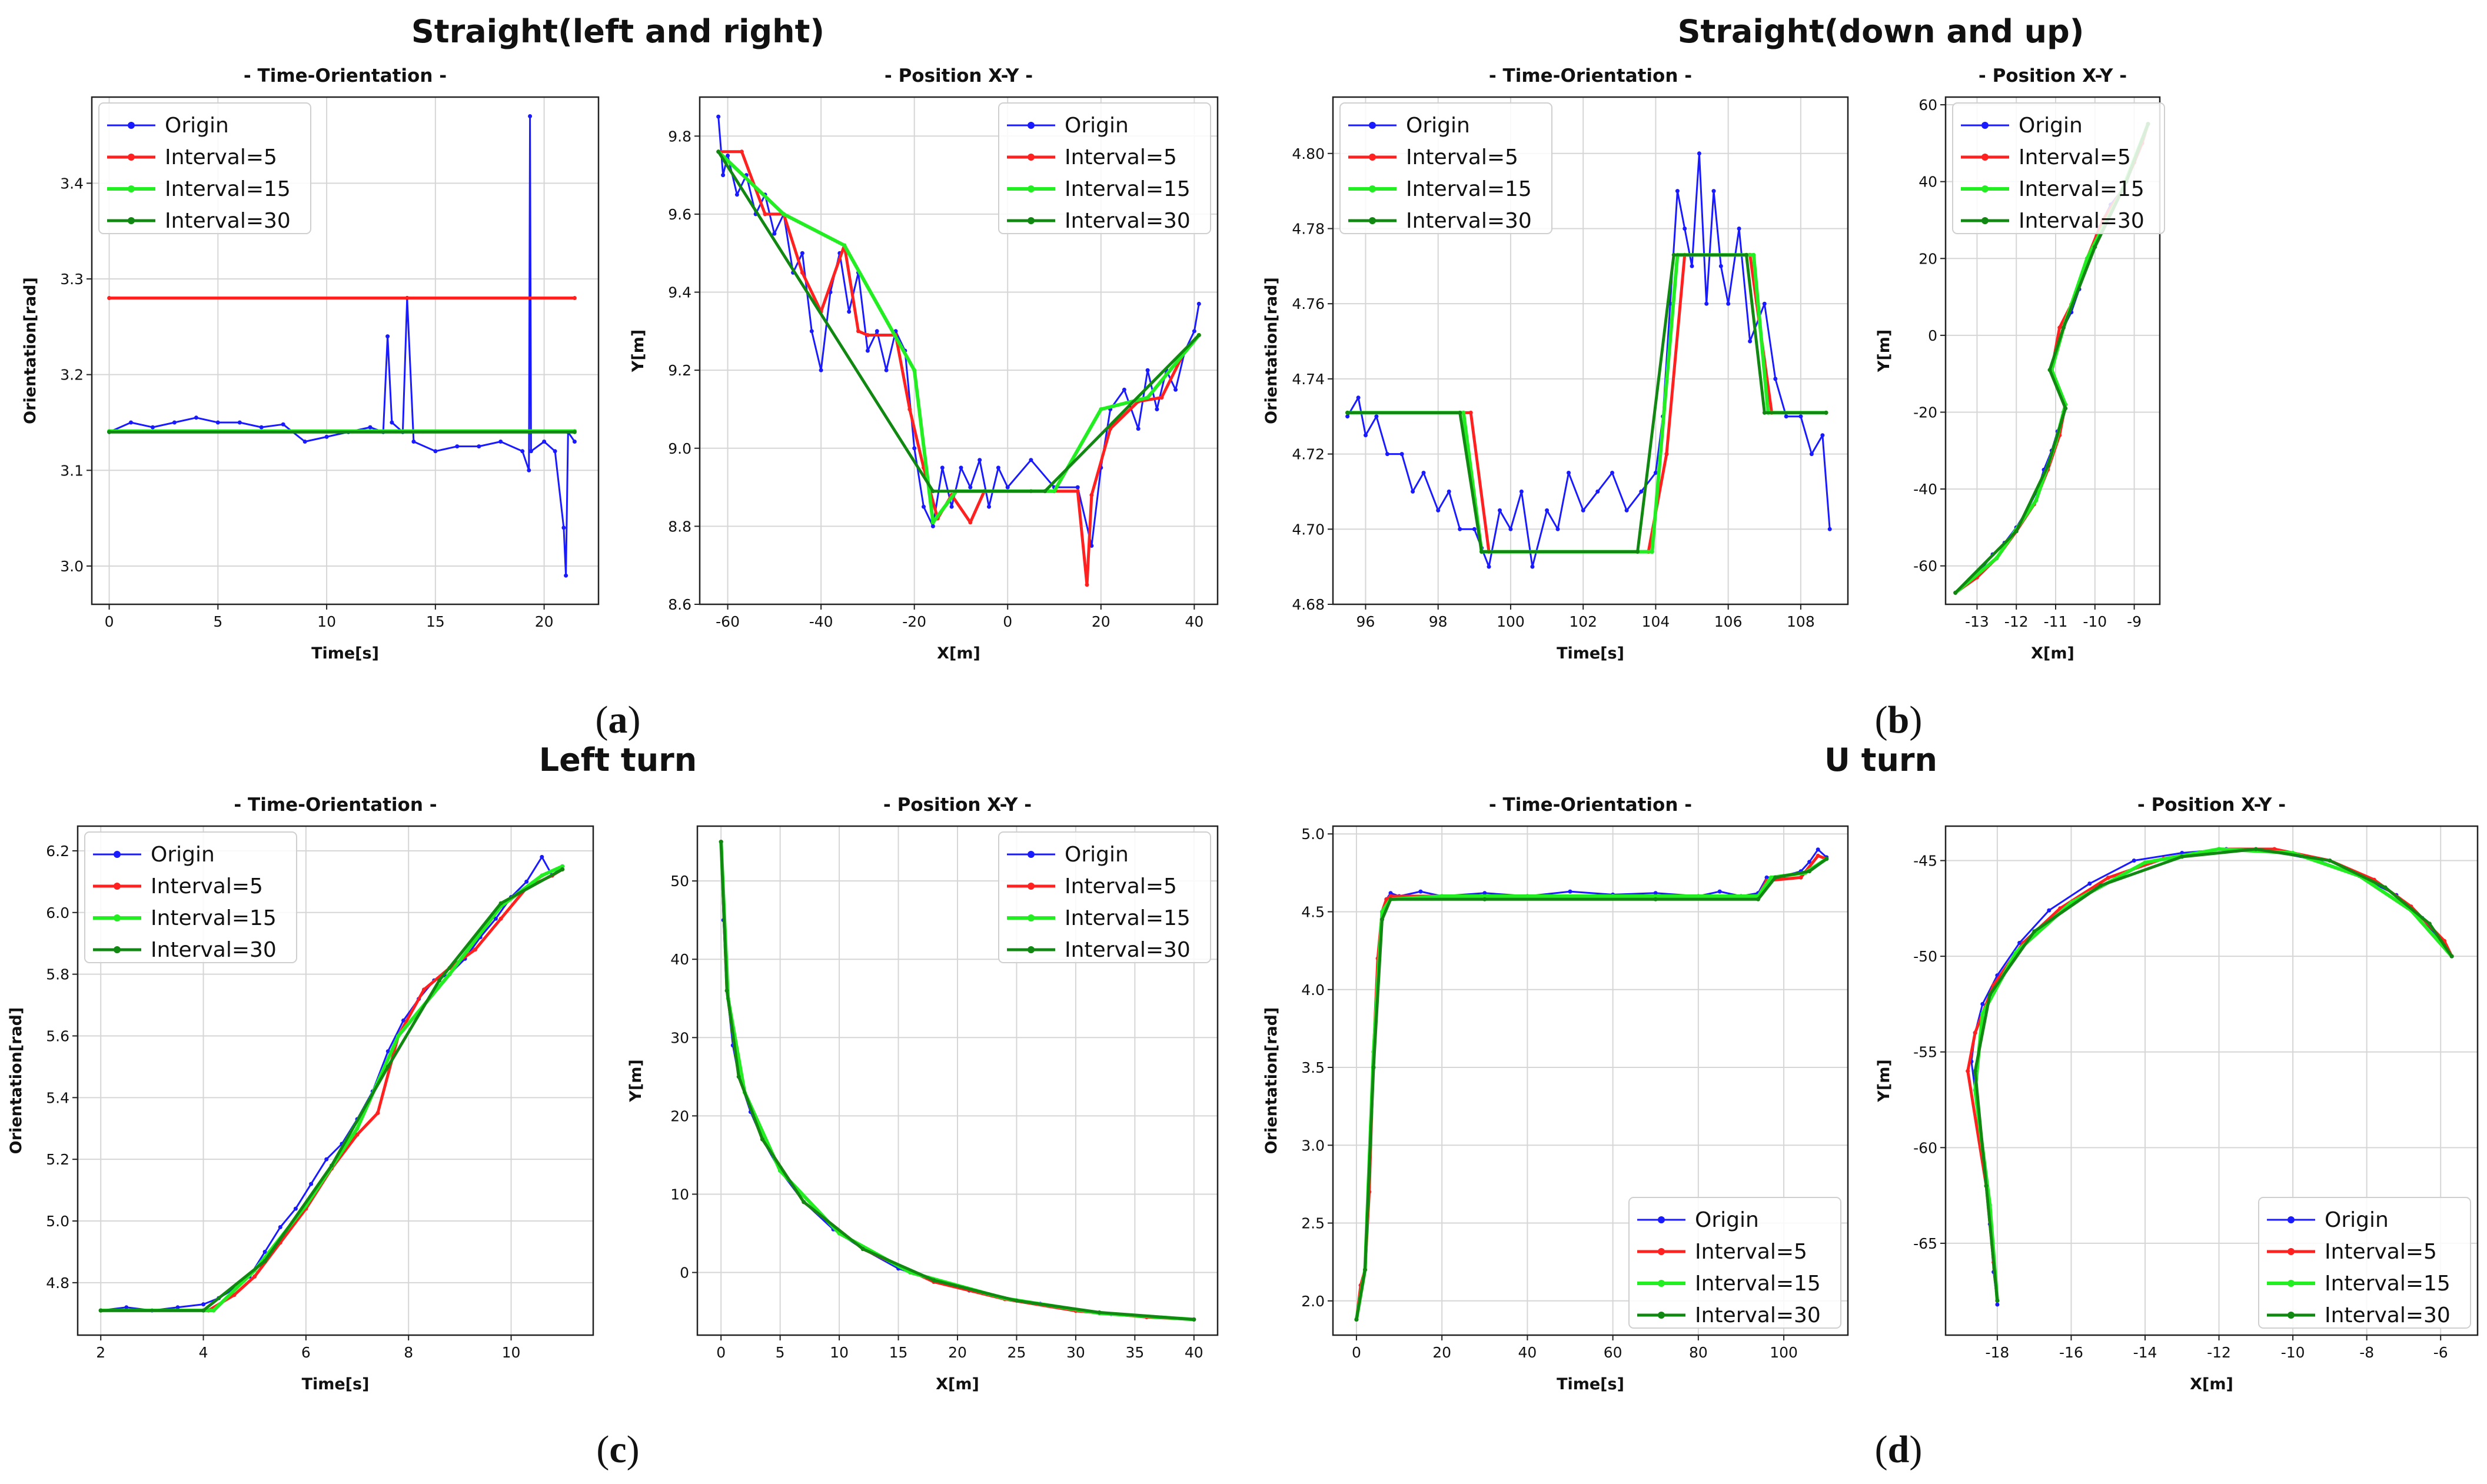  I want to click on svg-text: (b), so click(1899, 719).